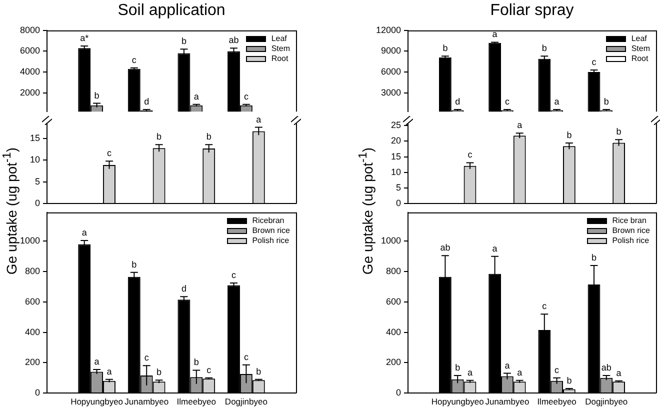 This screenshot has width=660, height=410. What do you see at coordinates (629, 221) in the screenshot?
I see `legend-label: Rice bran` at bounding box center [629, 221].